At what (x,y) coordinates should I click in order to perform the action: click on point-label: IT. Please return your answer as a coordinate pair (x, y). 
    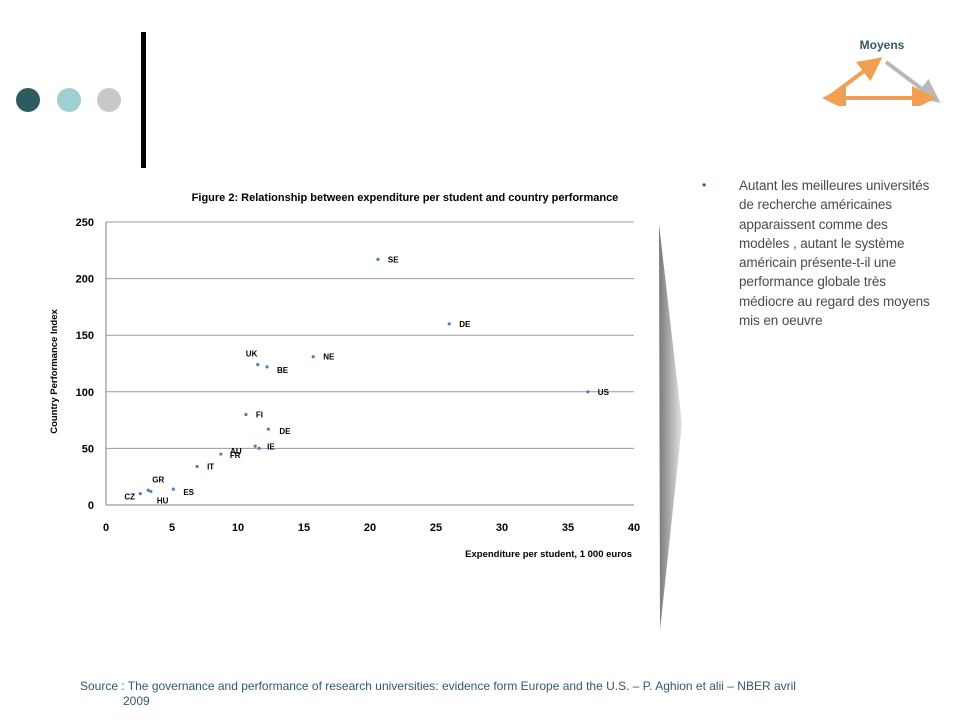
    Looking at the image, I should click on (210, 467).